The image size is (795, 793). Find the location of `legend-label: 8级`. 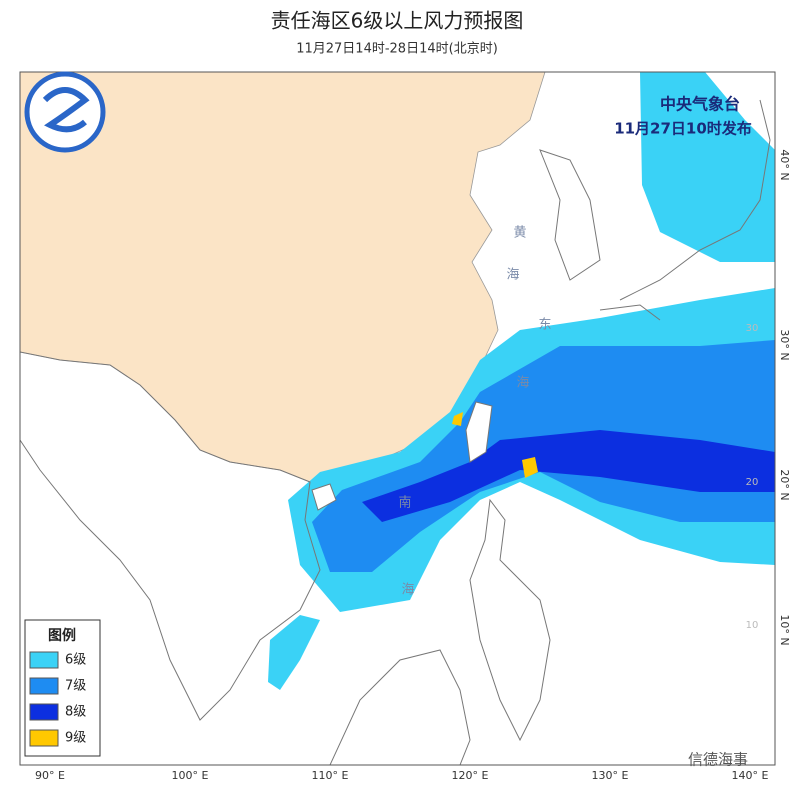

legend-label: 8级 is located at coordinates (75, 712).